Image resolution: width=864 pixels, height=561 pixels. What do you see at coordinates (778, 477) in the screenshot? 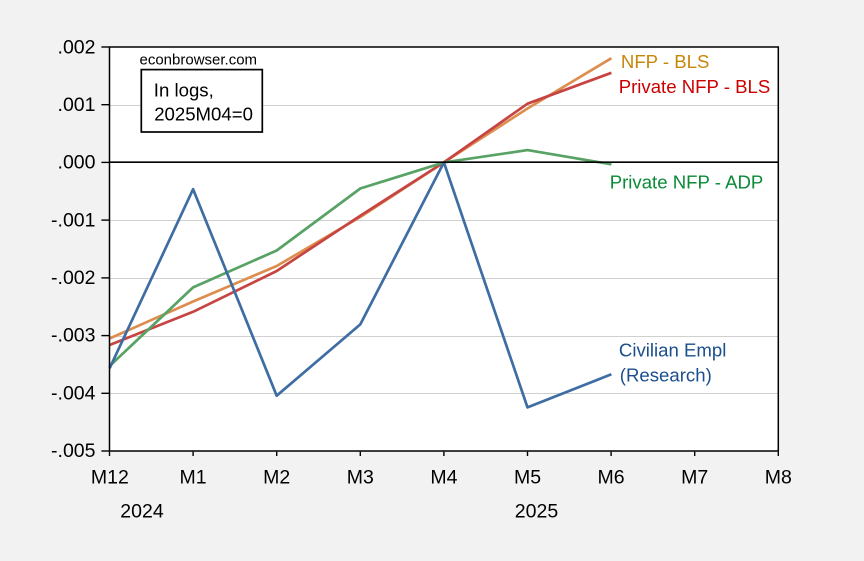
I see `svg-text: M8` at bounding box center [778, 477].